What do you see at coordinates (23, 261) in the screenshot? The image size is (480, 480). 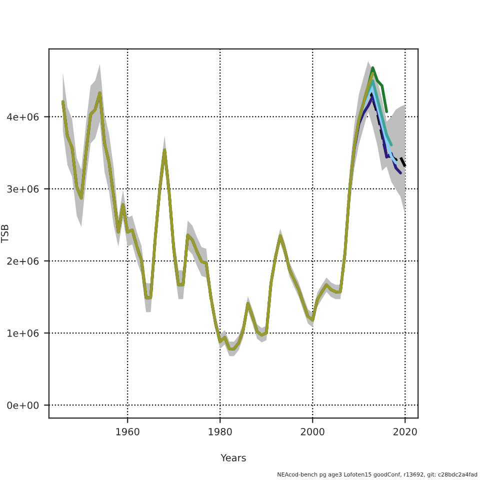 I see `y-tick-label: 2e+06` at bounding box center [23, 261].